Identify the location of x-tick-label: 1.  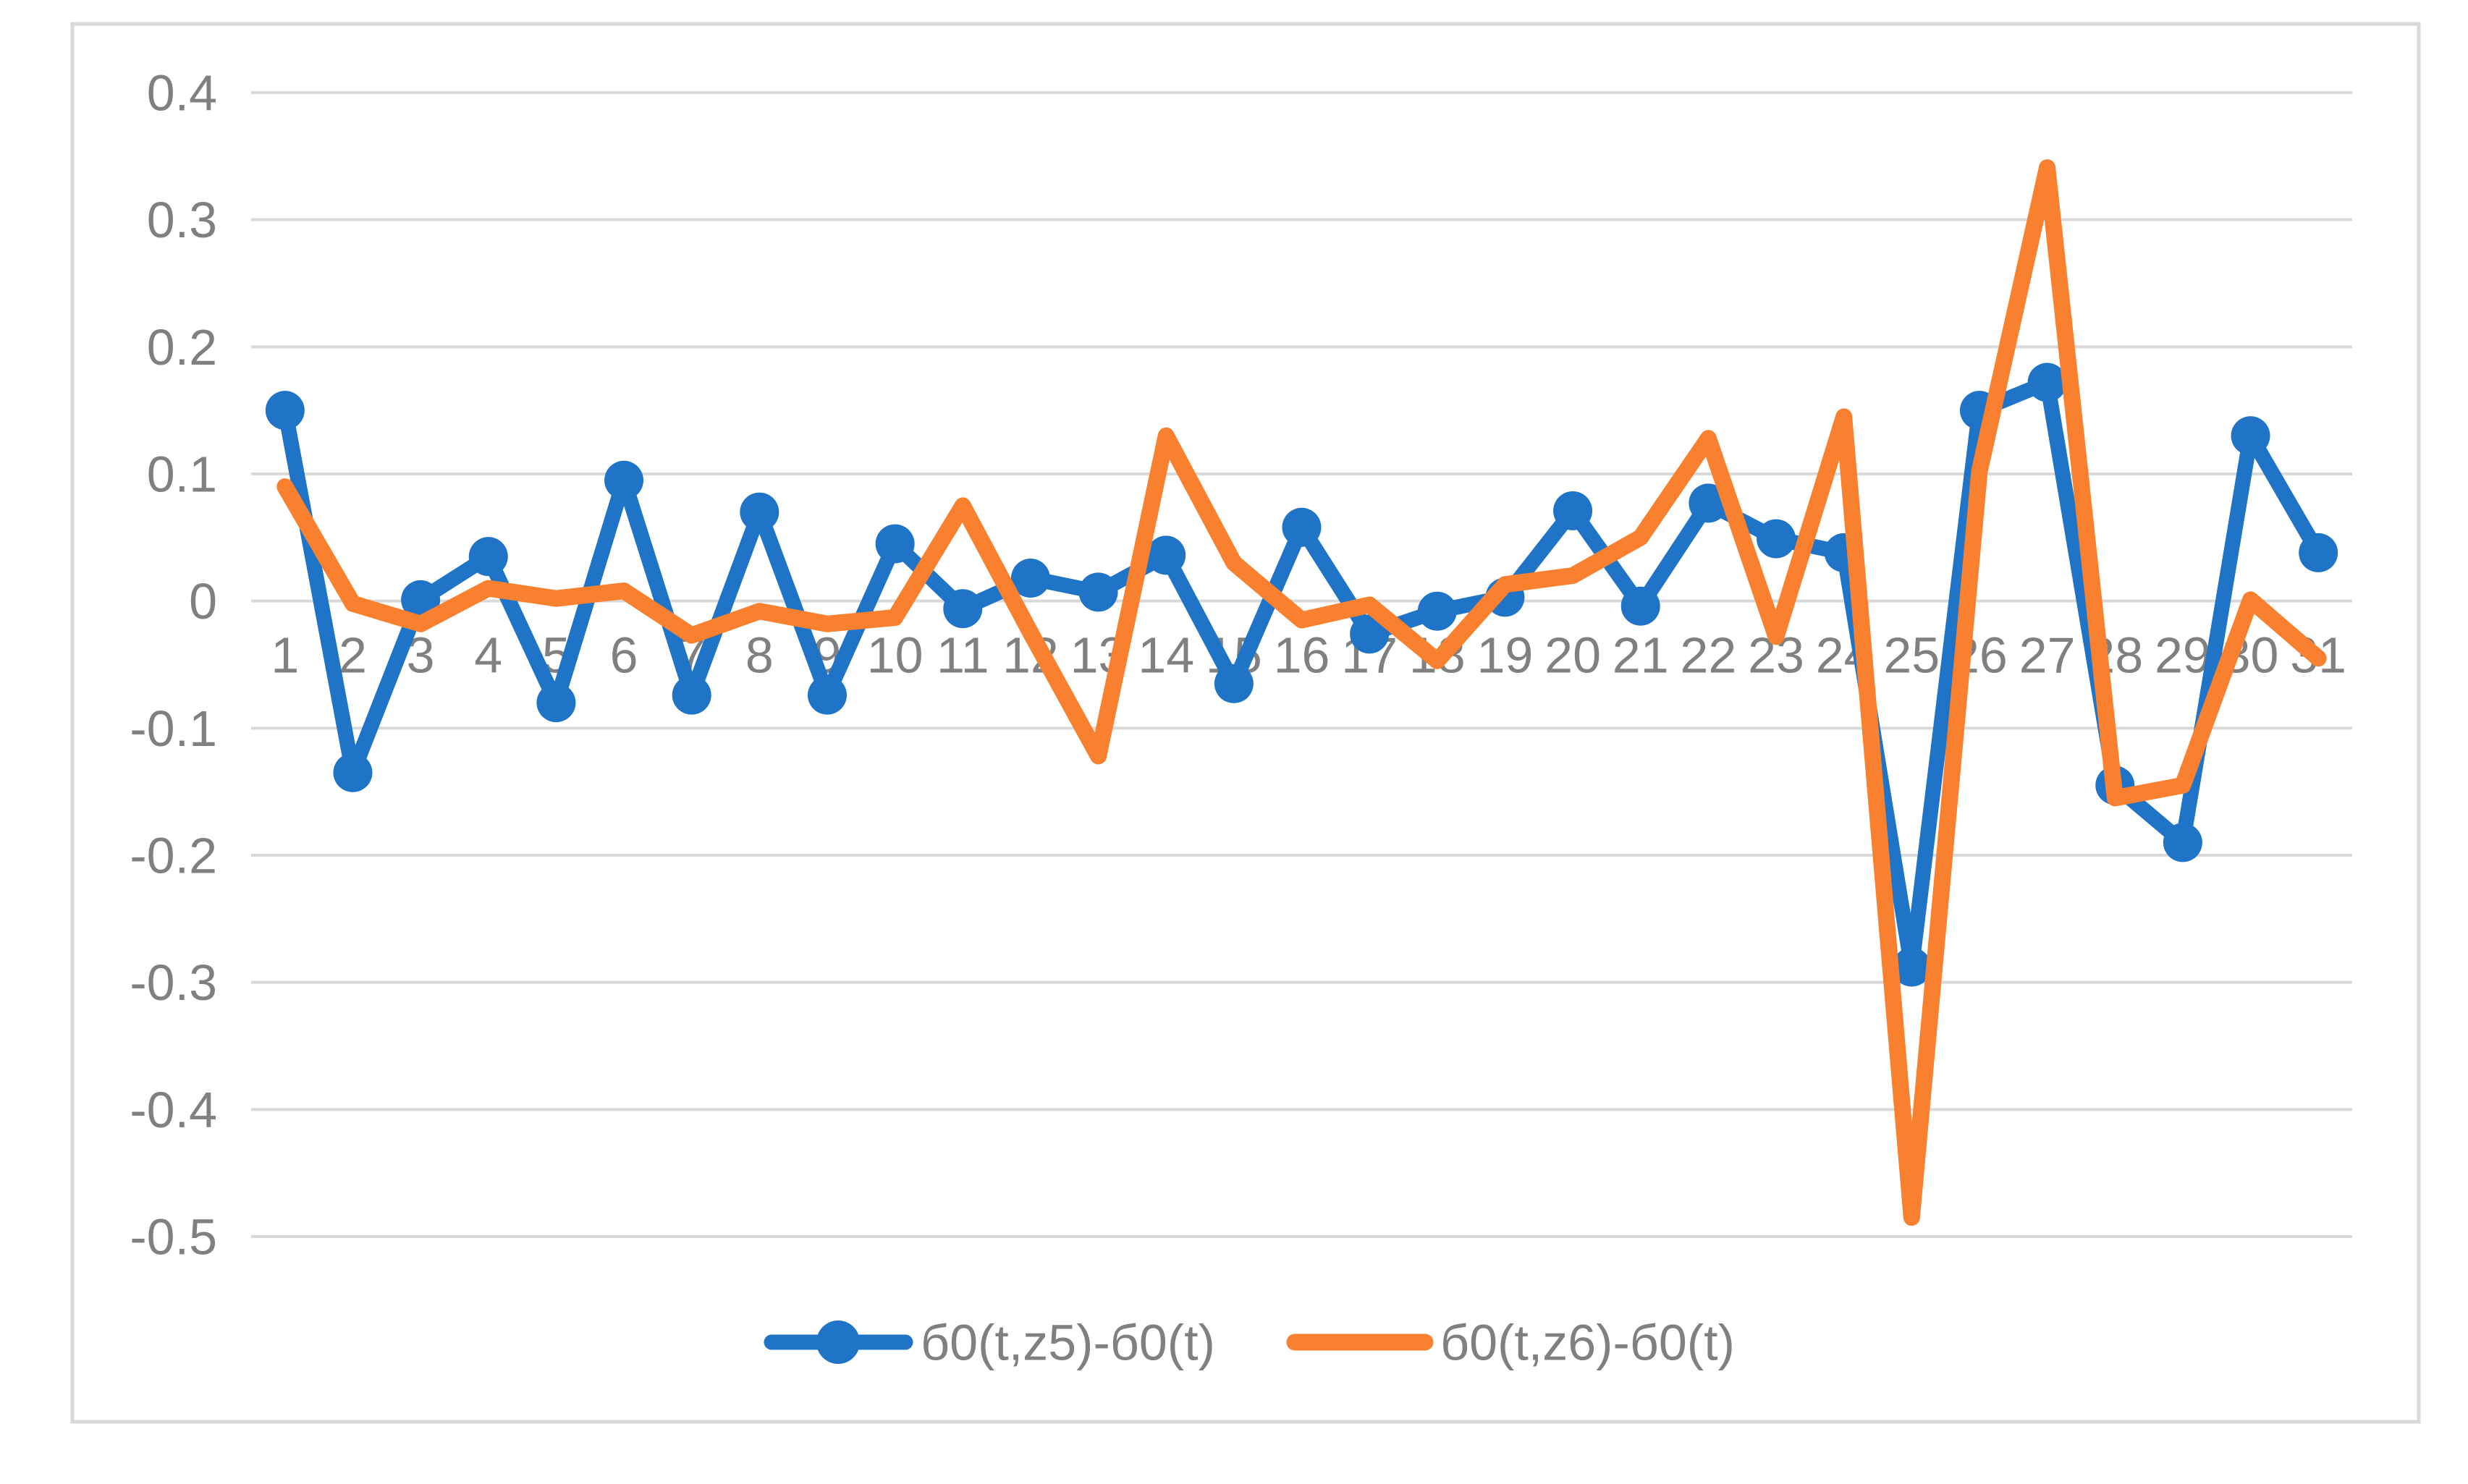
(285, 655).